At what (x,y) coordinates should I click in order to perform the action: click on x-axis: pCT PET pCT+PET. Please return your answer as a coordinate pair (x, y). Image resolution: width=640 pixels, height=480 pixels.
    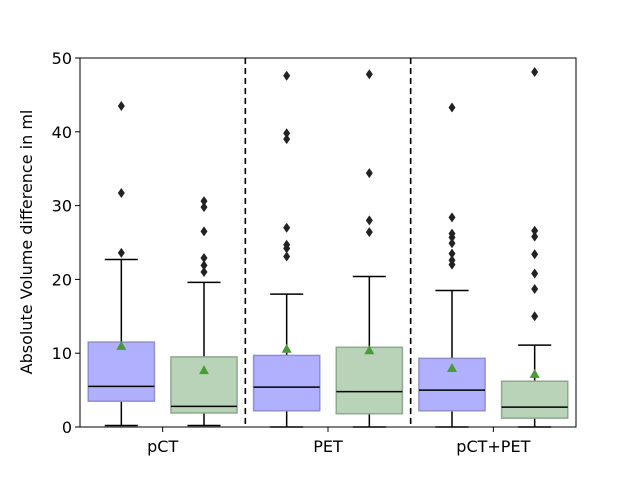
    Looking at the image, I should click on (339, 441).